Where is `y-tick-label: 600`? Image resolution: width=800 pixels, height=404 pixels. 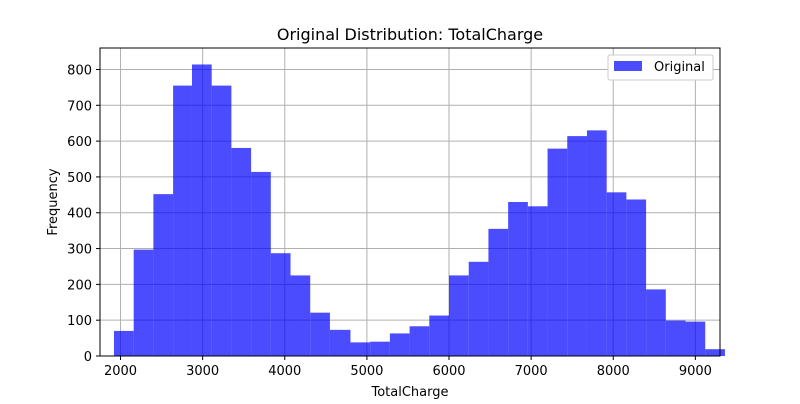 y-tick-label: 600 is located at coordinates (79, 142).